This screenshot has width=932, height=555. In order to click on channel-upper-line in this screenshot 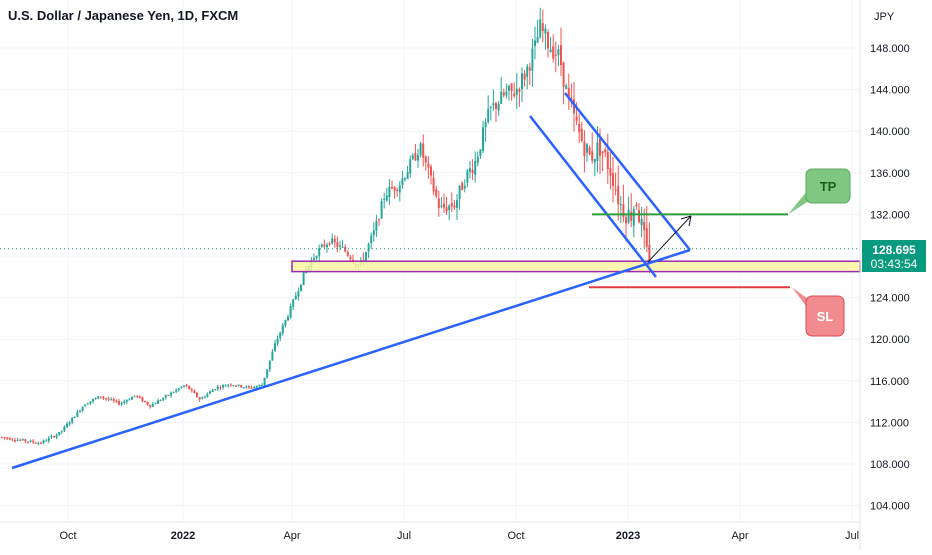, I will do `click(627, 171)`.